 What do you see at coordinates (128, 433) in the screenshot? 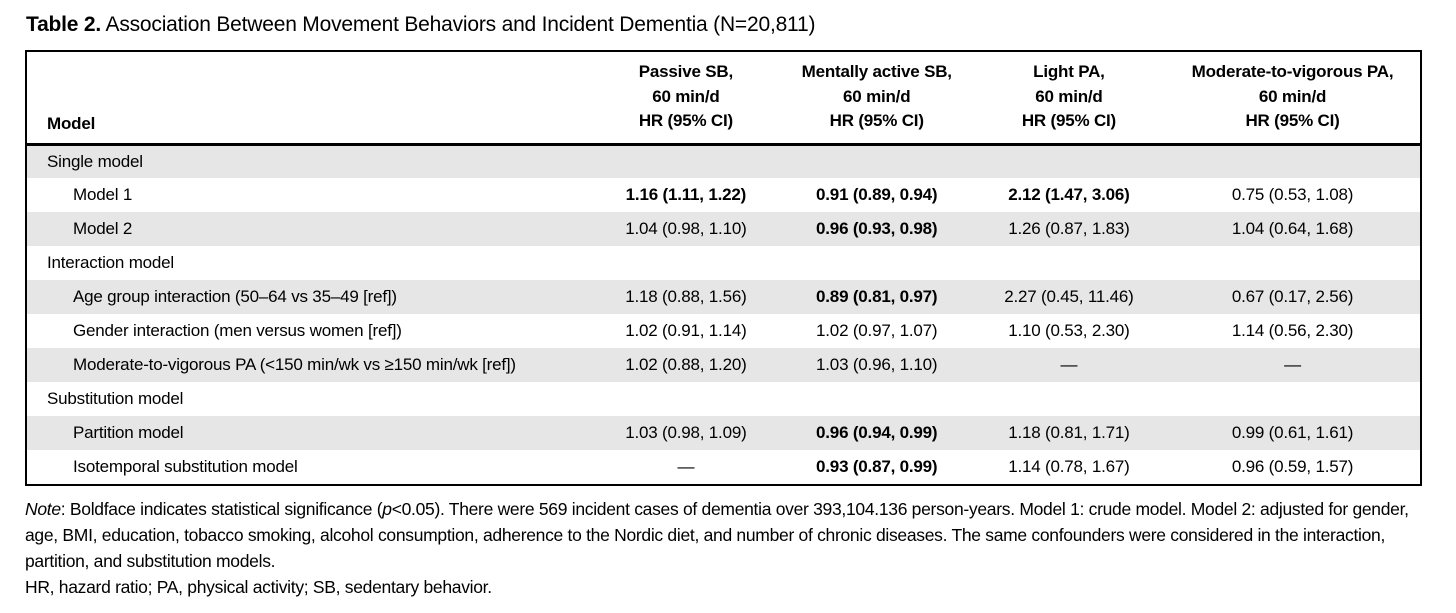
I see `row-label: Partition model` at bounding box center [128, 433].